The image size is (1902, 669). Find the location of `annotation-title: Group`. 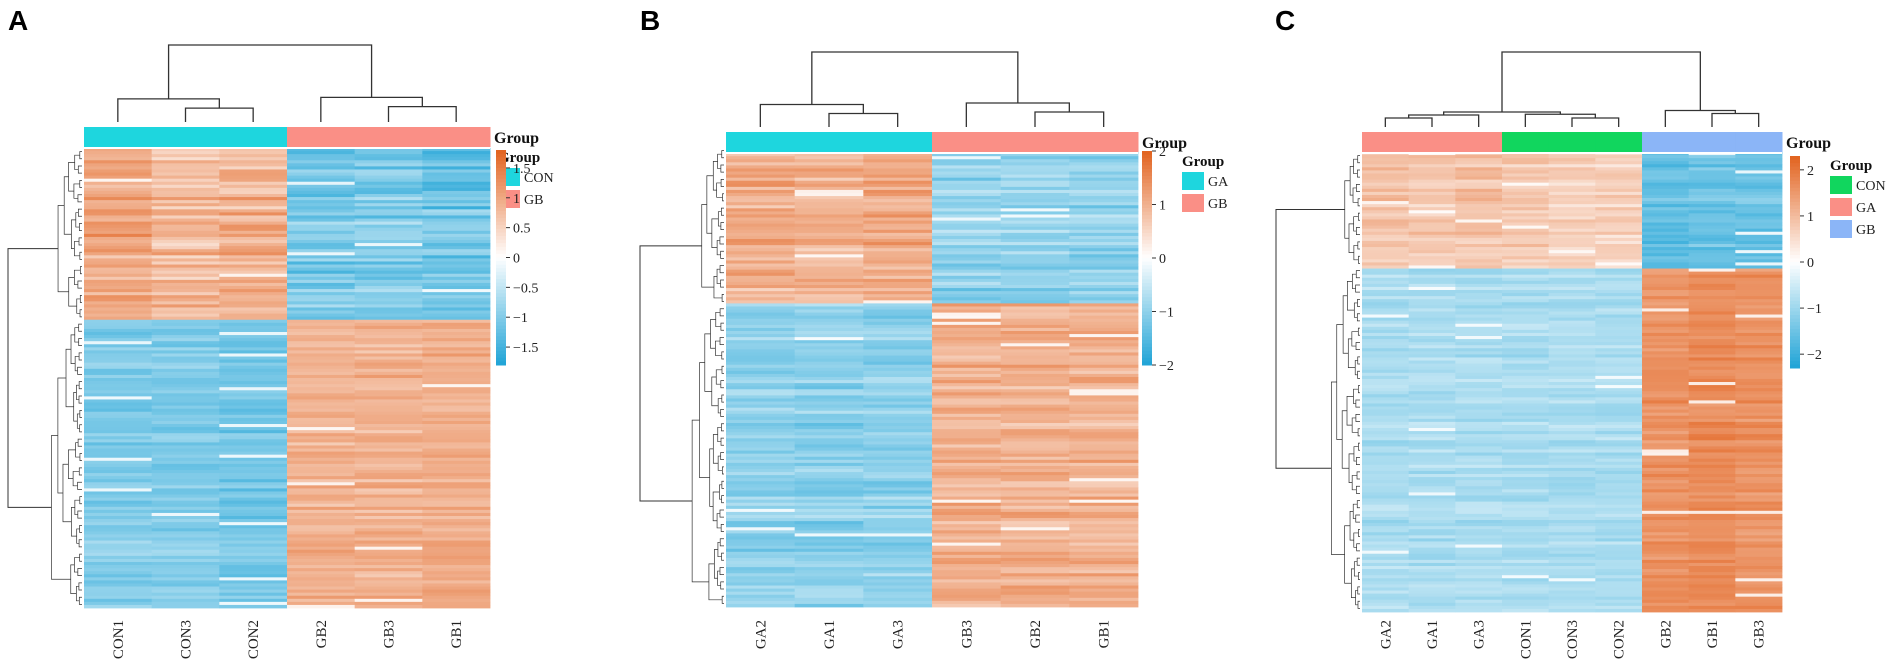

annotation-title: Group is located at coordinates (1808, 143).